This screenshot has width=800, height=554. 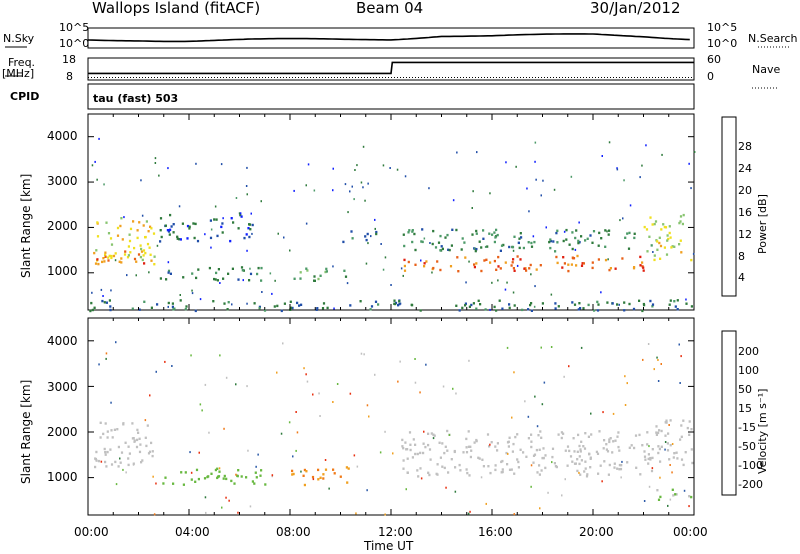 What do you see at coordinates (391, 96) in the screenshot?
I see `cpid-frame` at bounding box center [391, 96].